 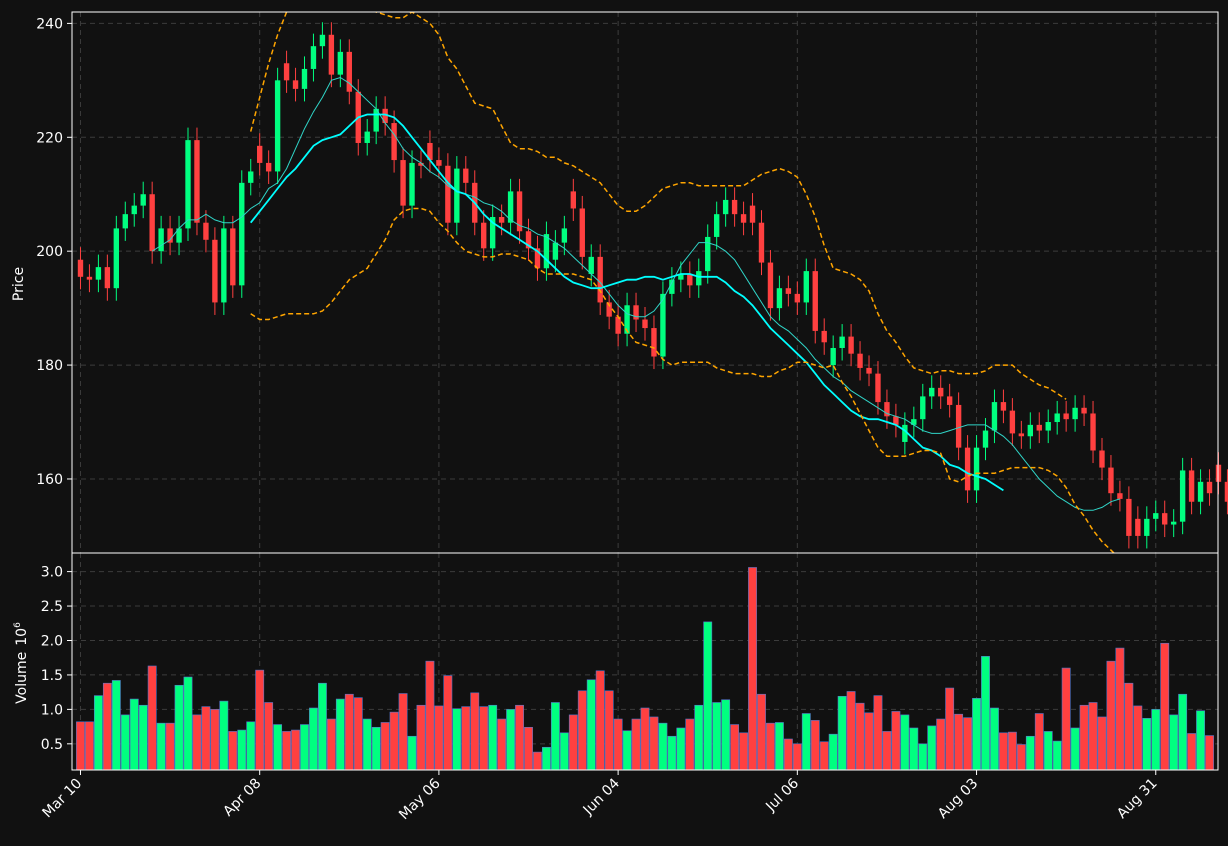 What do you see at coordinates (1137, 799) in the screenshot?
I see `x-tick-label: Aug 31` at bounding box center [1137, 799].